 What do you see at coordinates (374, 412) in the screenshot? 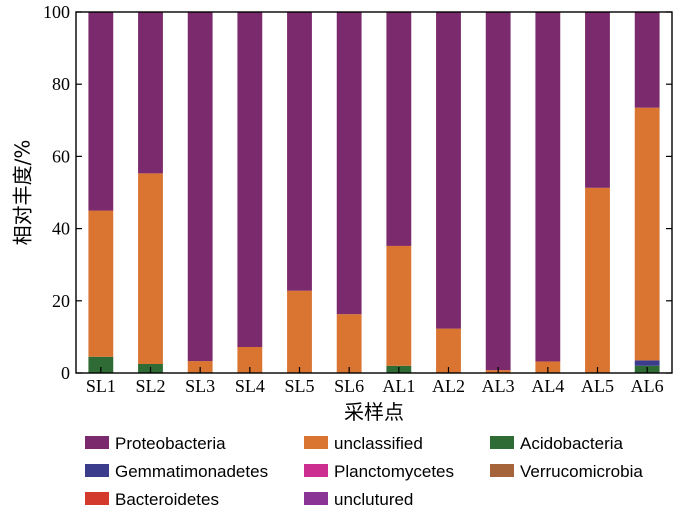
I see `x-axis-title: 采样点` at bounding box center [374, 412].